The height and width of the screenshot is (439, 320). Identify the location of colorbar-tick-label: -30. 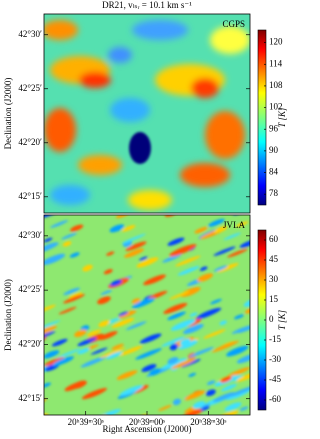
(275, 359).